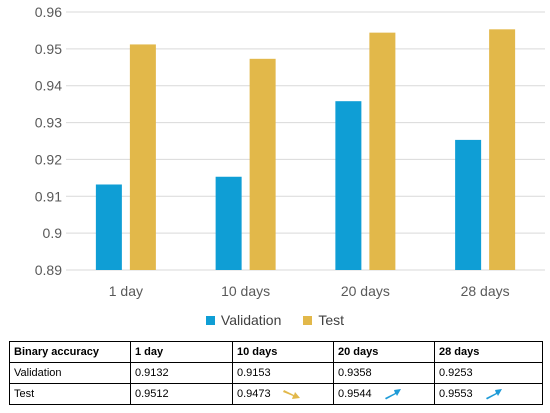  I want to click on table-cell: 0.9512, so click(181, 394).